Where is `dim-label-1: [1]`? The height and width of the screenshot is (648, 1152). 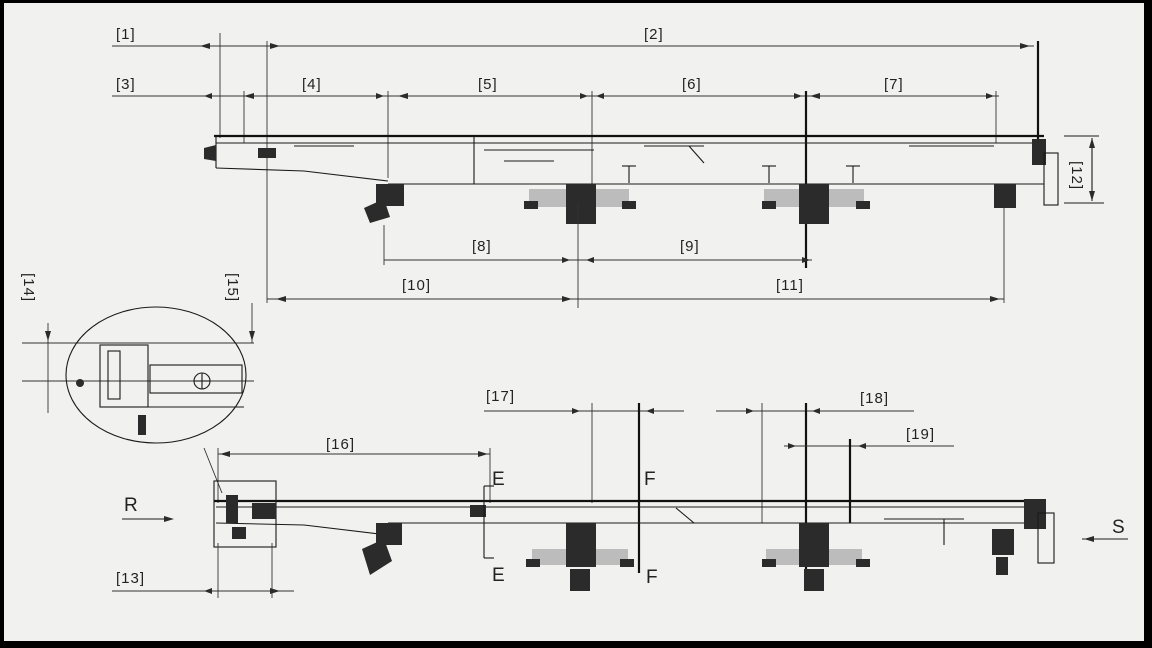 dim-label-1: [1] is located at coordinates (126, 34).